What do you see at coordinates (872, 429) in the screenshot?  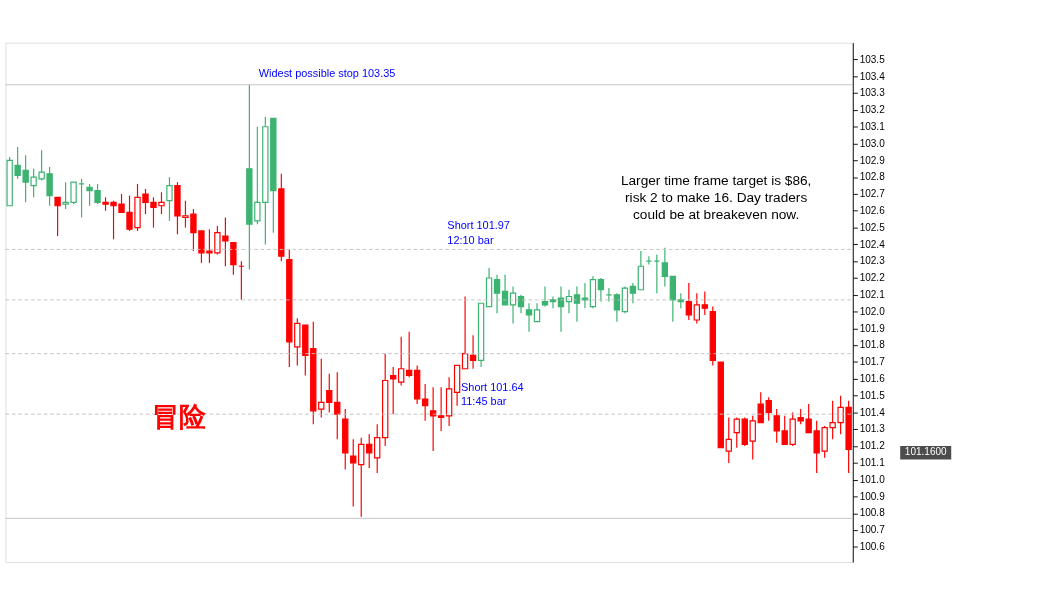 I see `y-tick-label: 101.3` at bounding box center [872, 429].